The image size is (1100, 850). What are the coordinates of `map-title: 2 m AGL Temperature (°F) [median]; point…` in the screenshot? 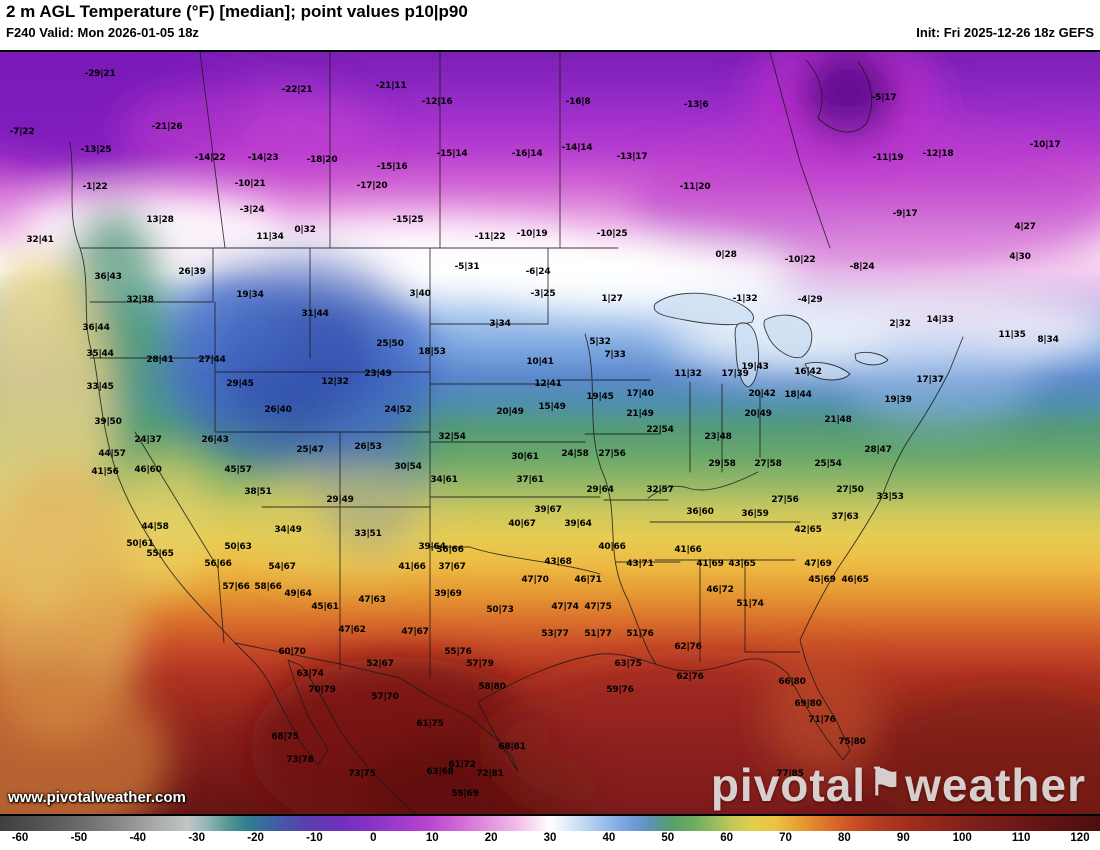 It's located at (237, 11).